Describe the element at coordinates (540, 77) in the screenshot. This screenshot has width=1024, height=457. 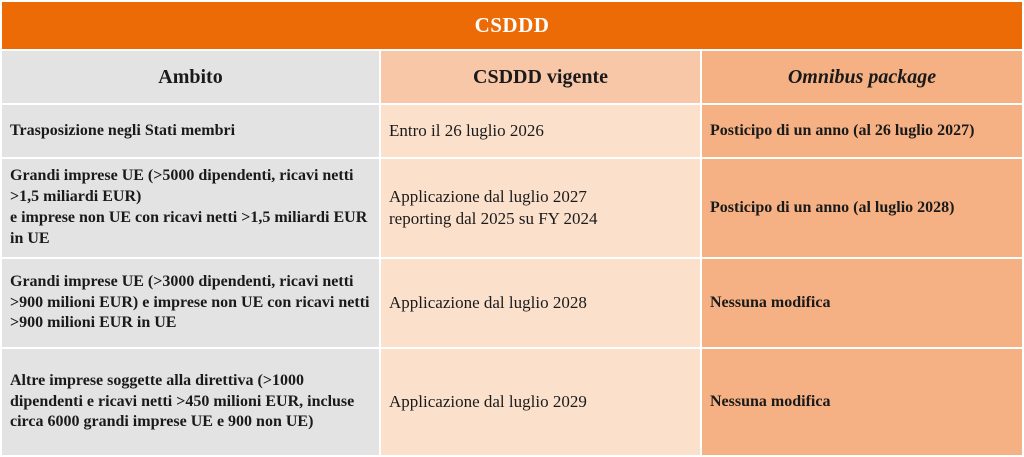
I see `column-header-csddd-vigente: CSDDD vigente` at that location.